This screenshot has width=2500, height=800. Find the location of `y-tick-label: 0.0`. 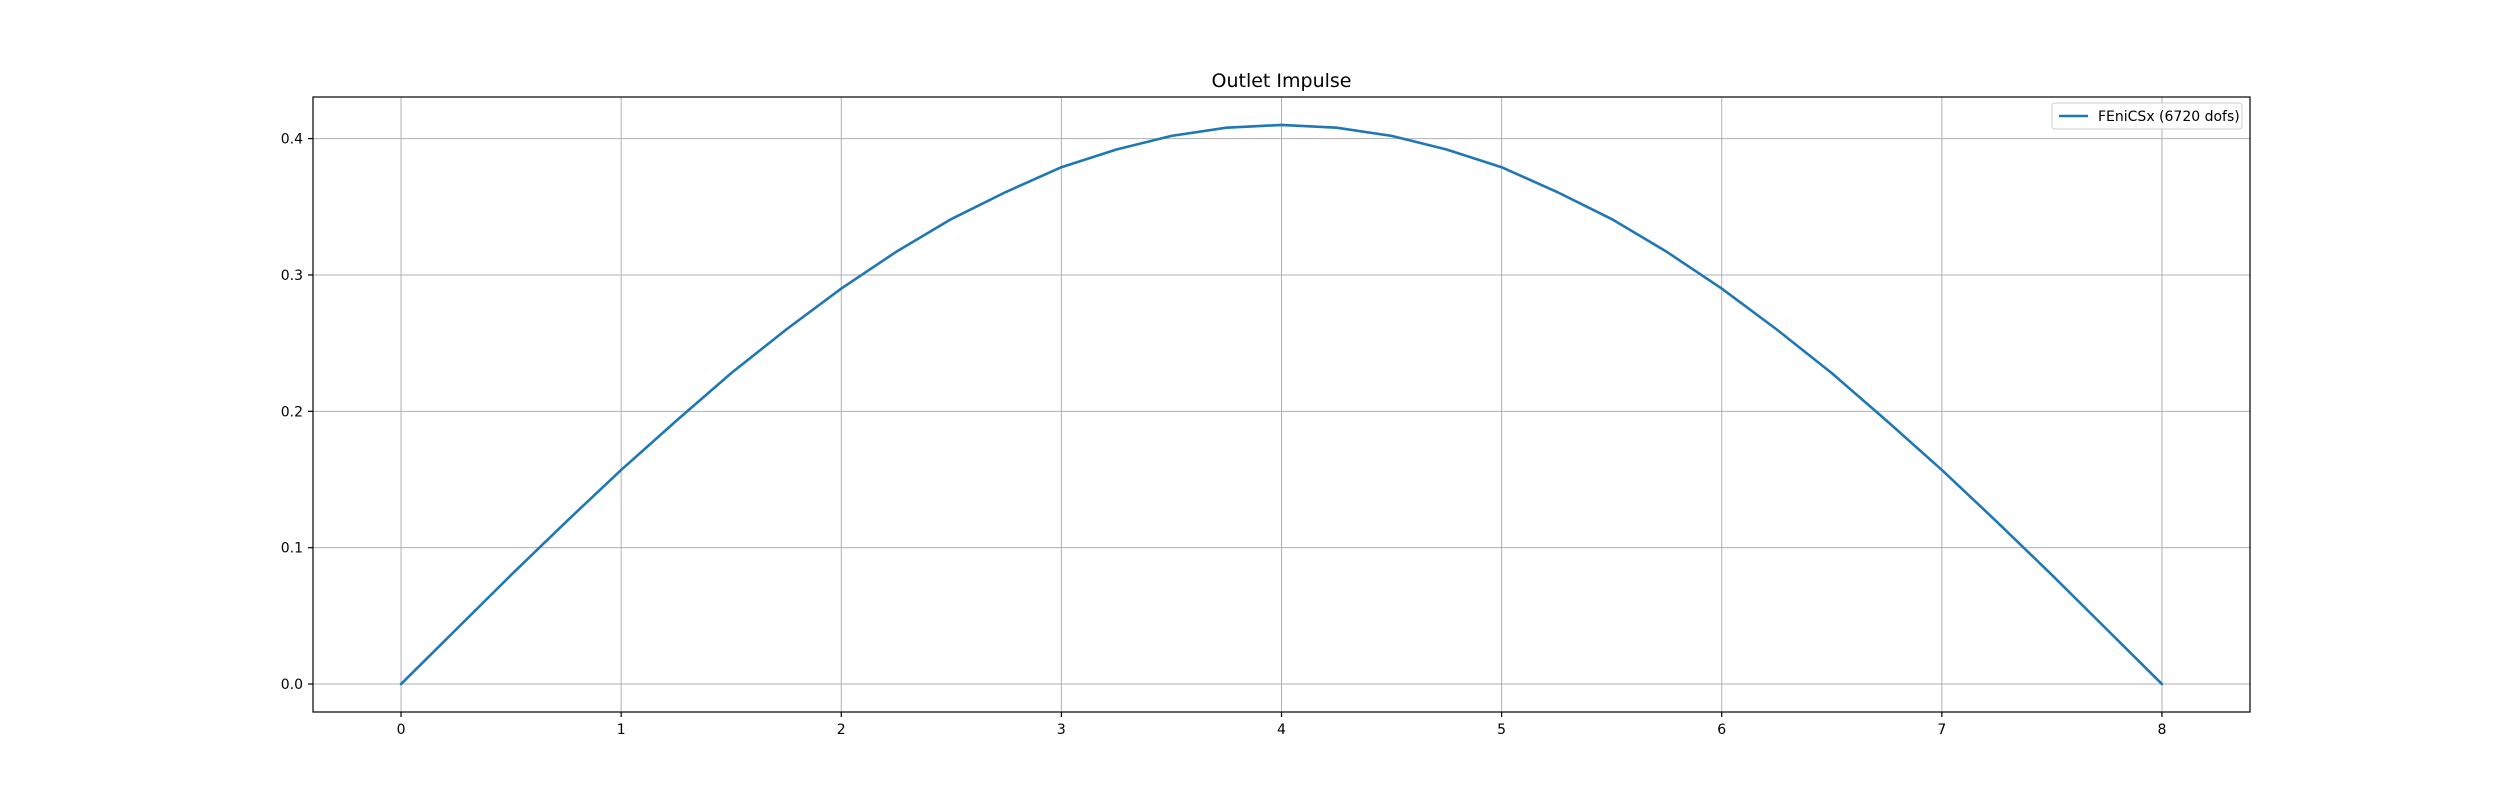

y-tick-label: 0.0 is located at coordinates (292, 685).